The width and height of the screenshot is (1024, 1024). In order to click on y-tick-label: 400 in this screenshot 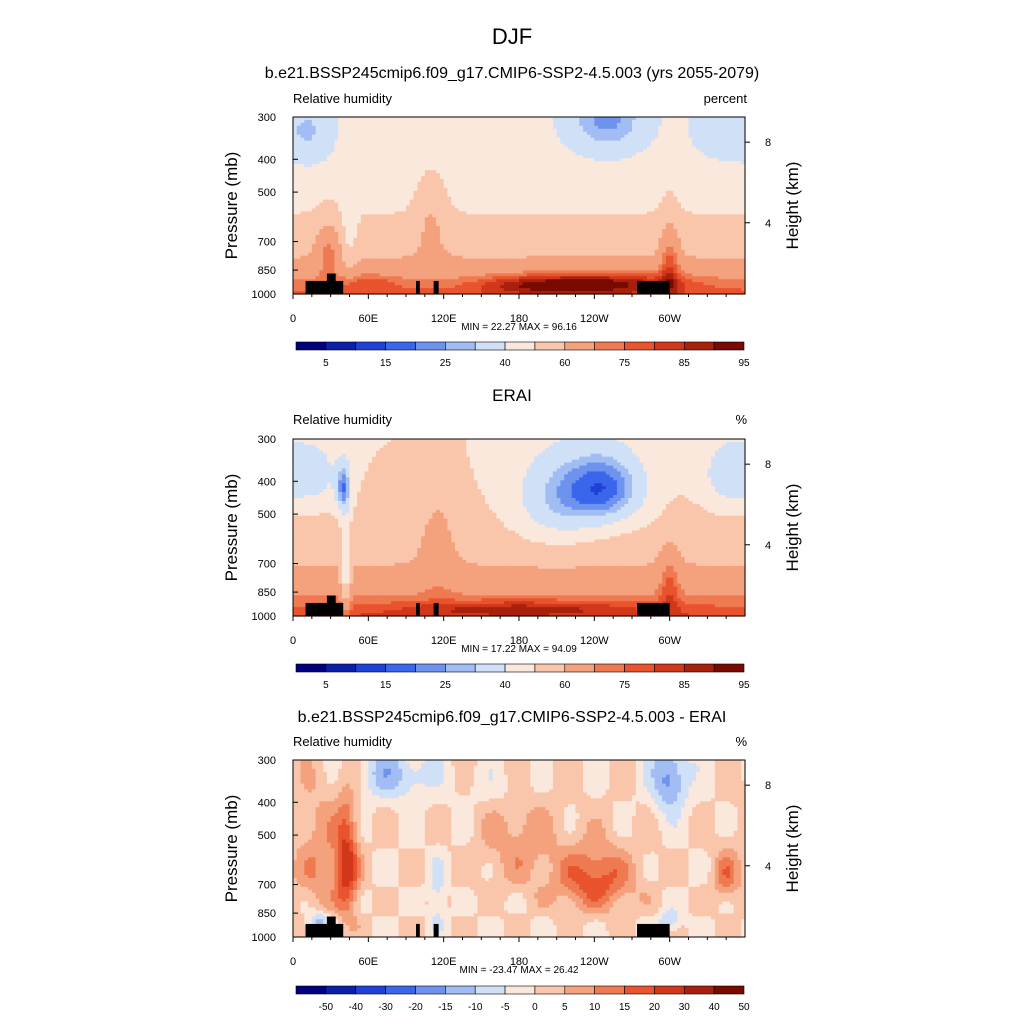, I will do `click(267, 803)`.